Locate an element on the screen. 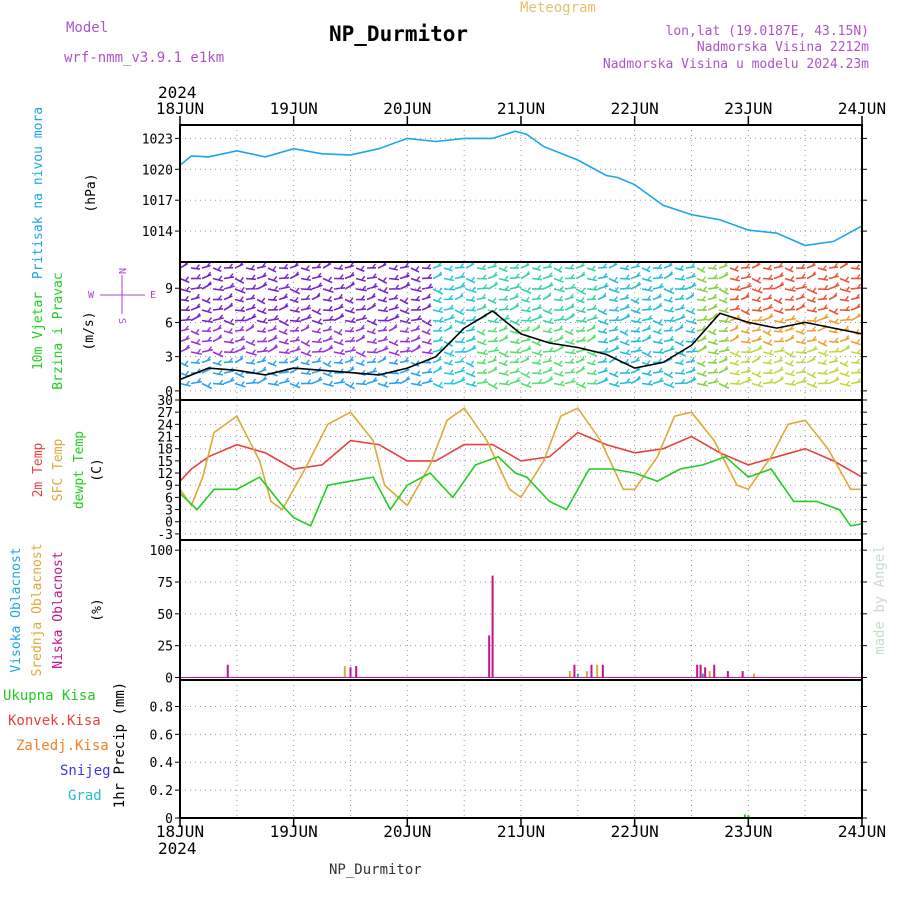 This screenshot has width=900, height=900. y-tick-label: 75 is located at coordinates (165, 583).